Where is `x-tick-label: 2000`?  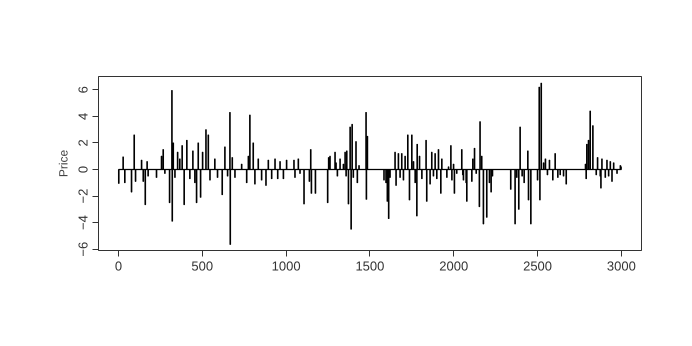
x-tick-label: 2000 is located at coordinates (453, 266).